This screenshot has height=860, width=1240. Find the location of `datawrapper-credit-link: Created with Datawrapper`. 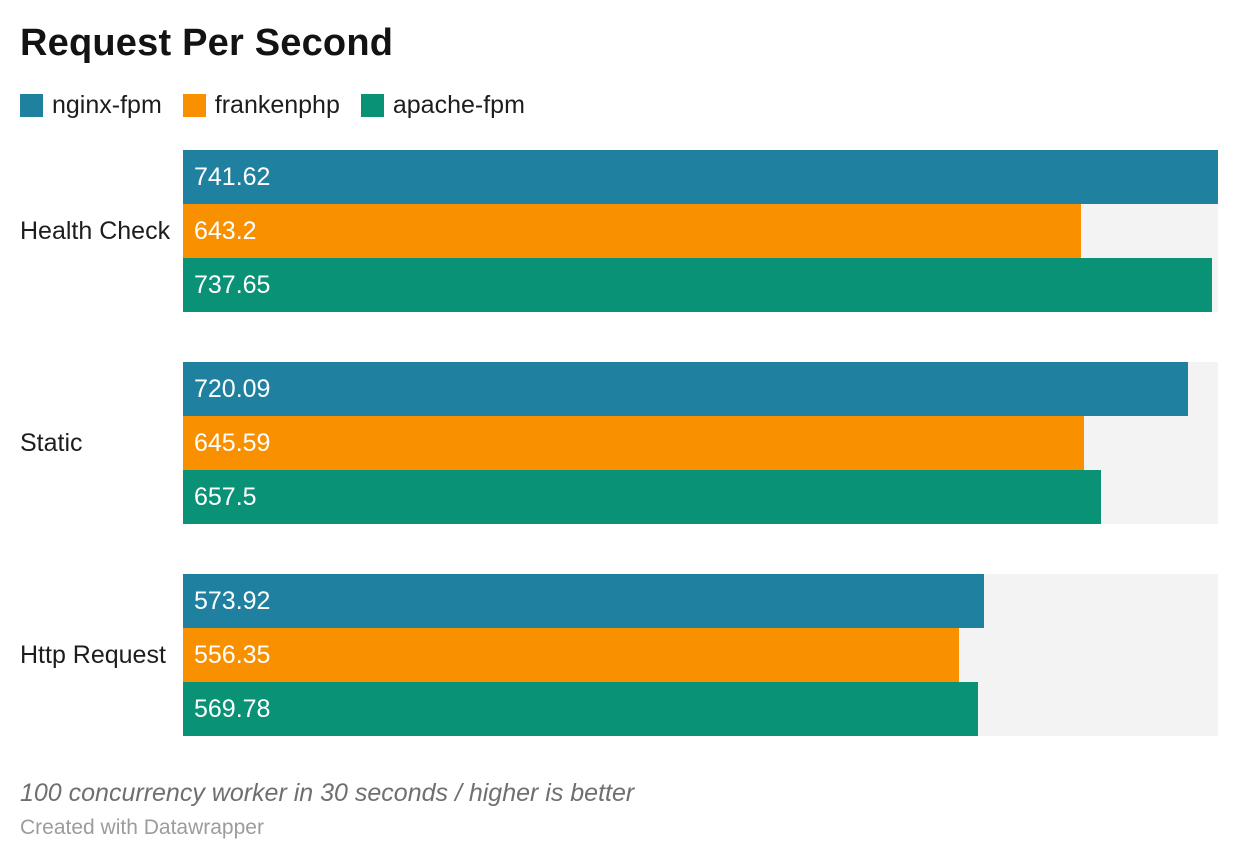

datawrapper-credit-link: Created with Datawrapper is located at coordinates (142, 827).